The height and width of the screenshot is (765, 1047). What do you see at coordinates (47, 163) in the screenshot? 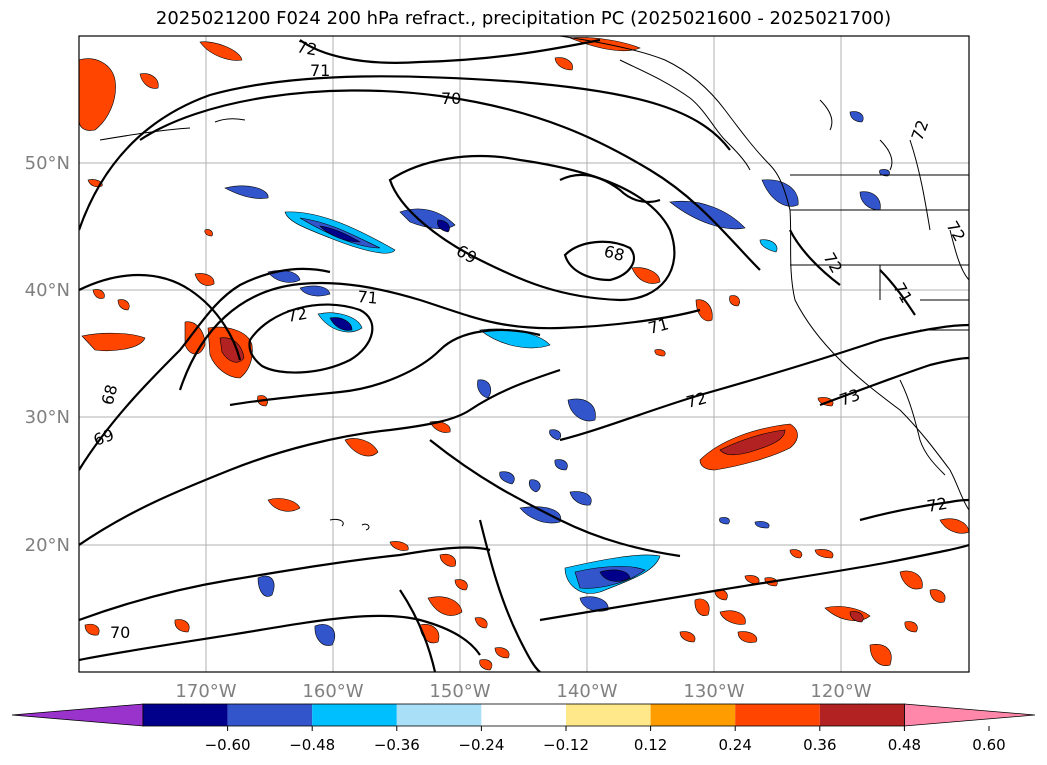
I see `lat-label: 50°N` at bounding box center [47, 163].